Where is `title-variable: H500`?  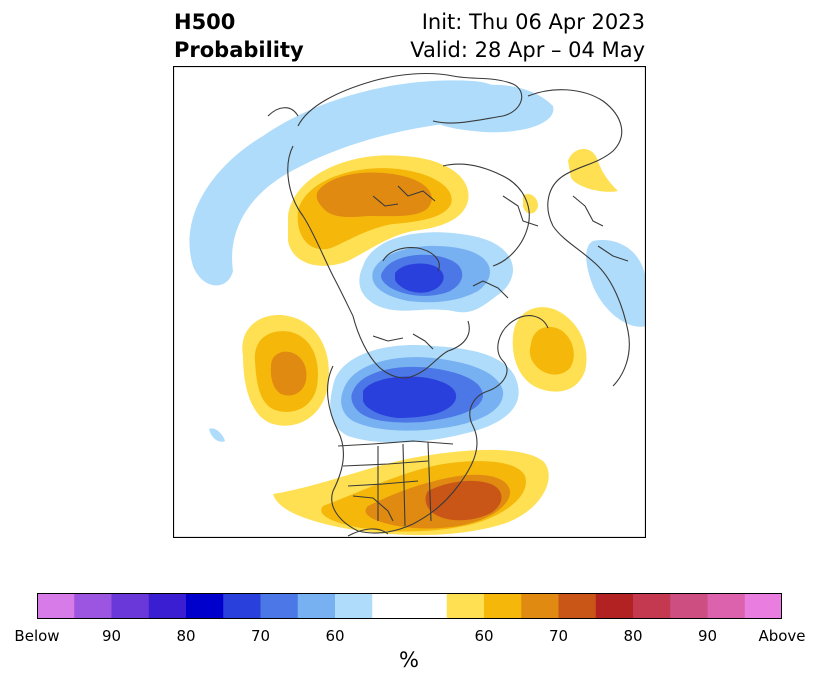
title-variable: H500 is located at coordinates (205, 22).